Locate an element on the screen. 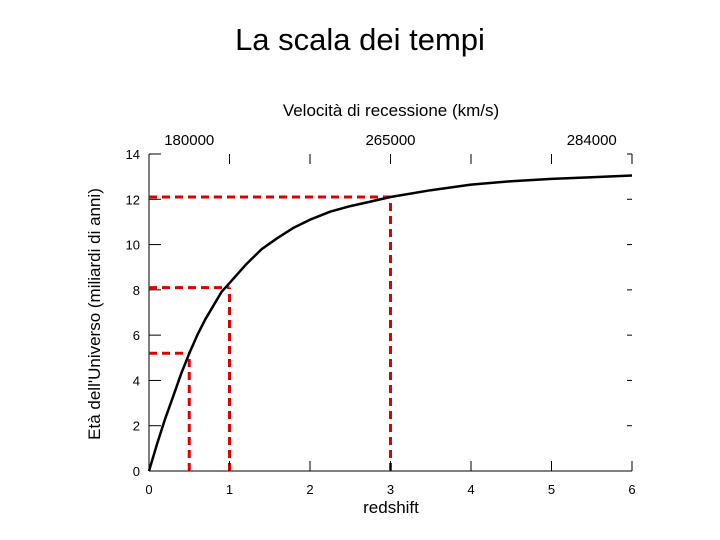 The height and width of the screenshot is (540, 720). x-tick-label: 6 is located at coordinates (631, 489).